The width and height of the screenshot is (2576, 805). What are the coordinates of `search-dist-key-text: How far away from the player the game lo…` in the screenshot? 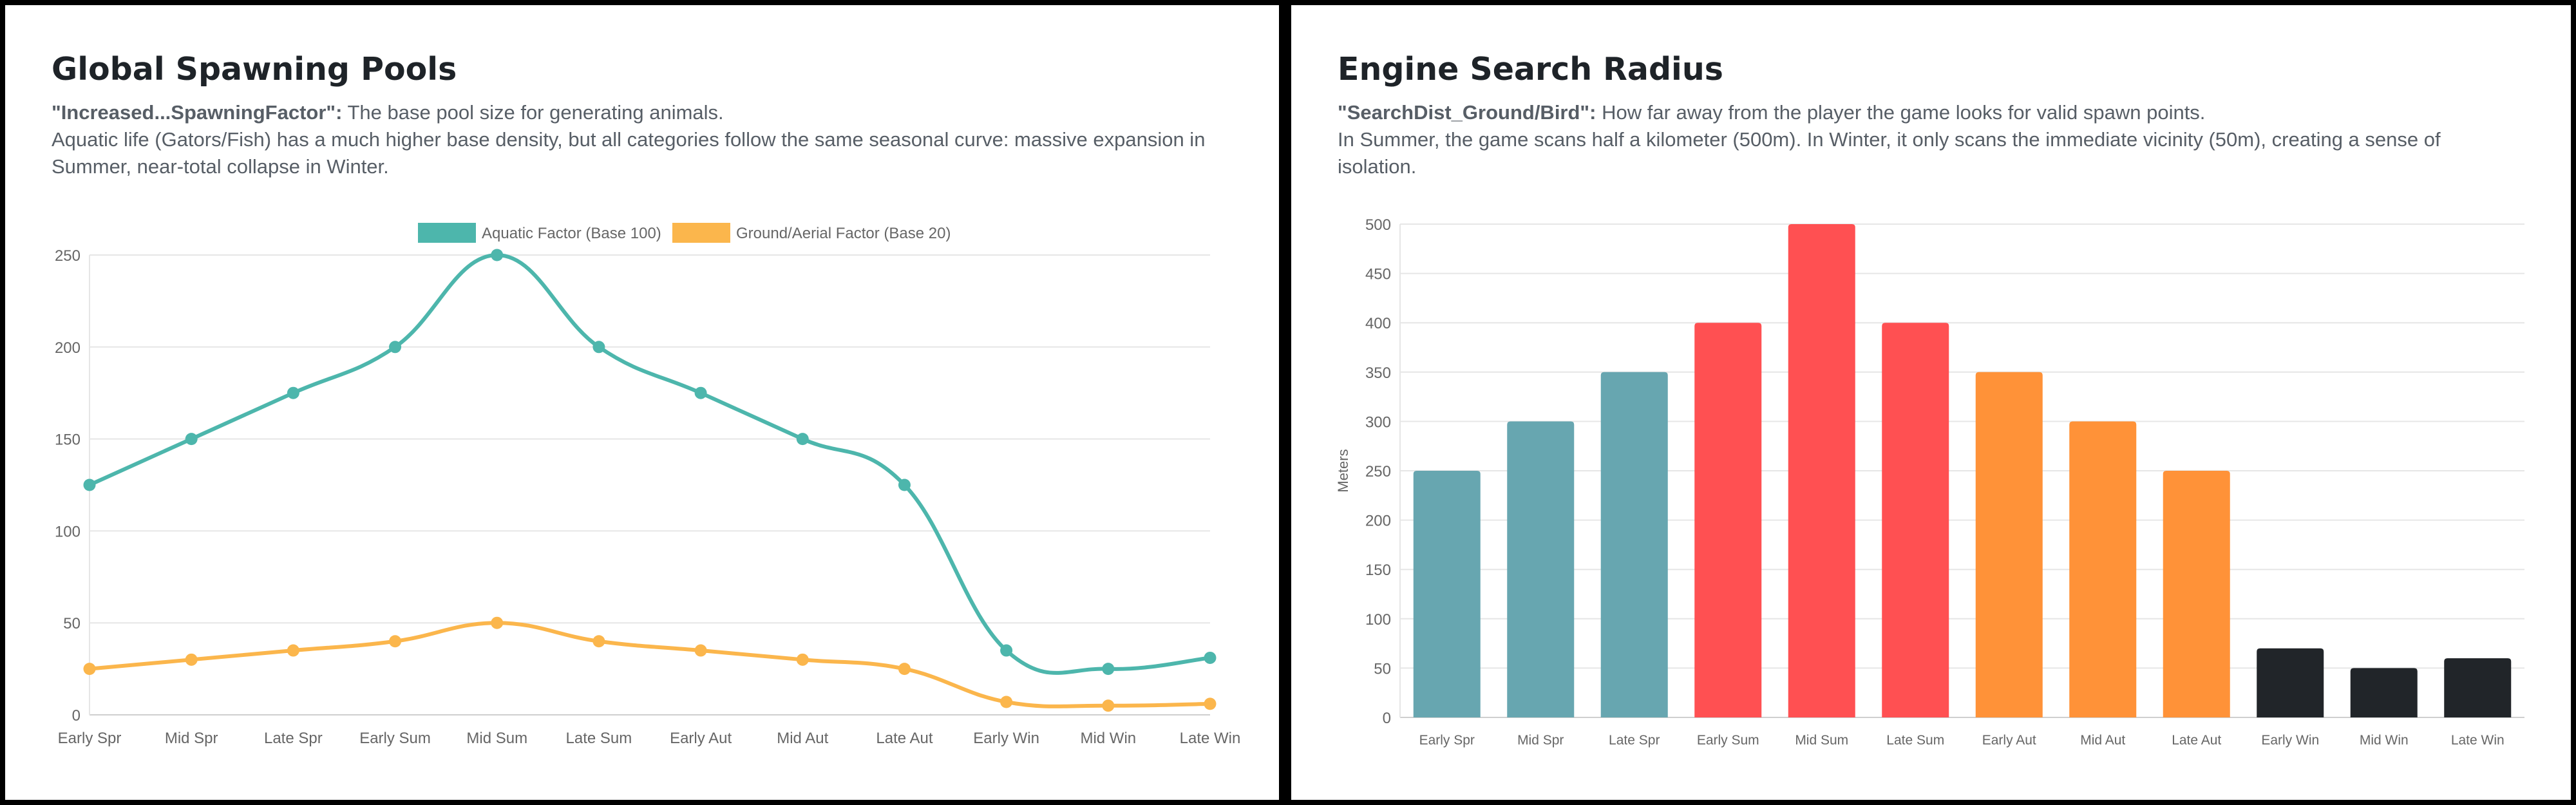 It's located at (1904, 112).